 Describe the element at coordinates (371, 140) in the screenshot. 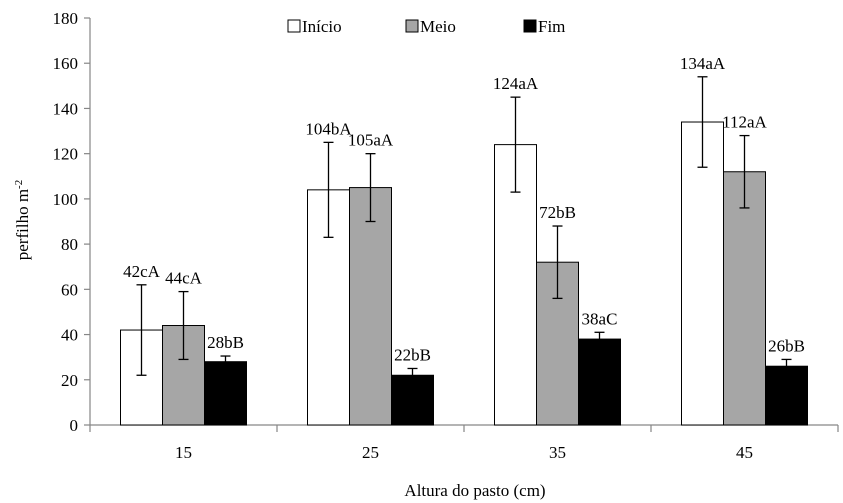

I see `data-label: 105aA` at that location.